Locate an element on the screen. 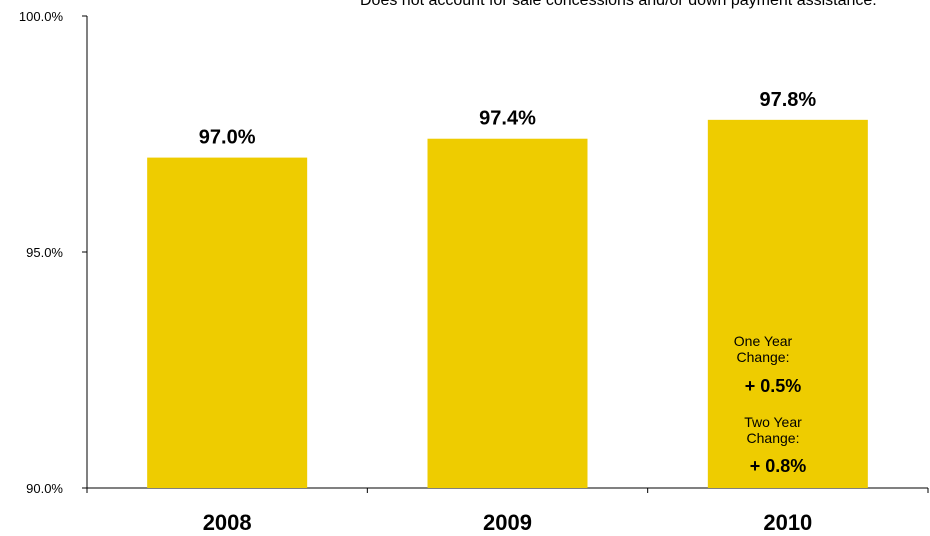  two-year-change-value: + 0.8% is located at coordinates (778, 466).